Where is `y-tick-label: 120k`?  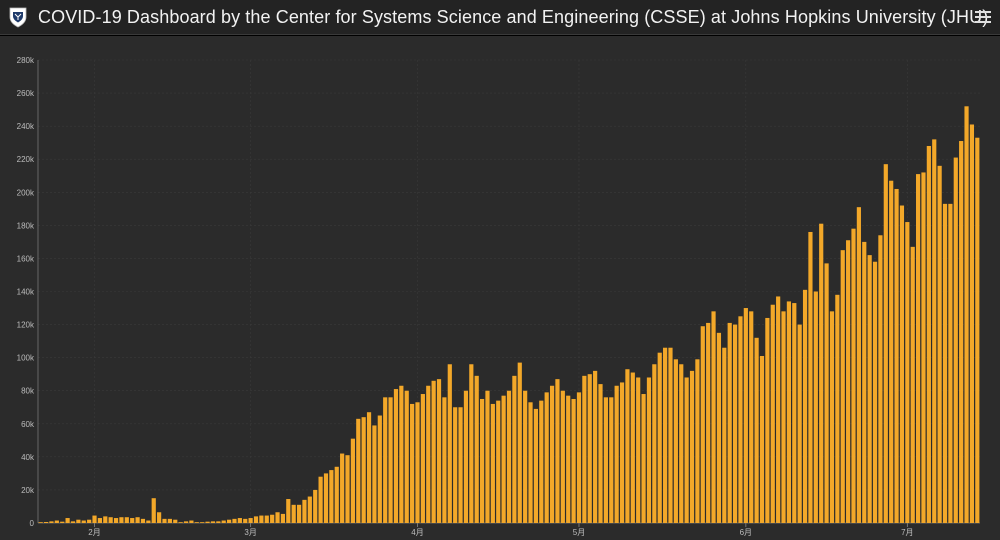
y-tick-label: 120k is located at coordinates (26, 325).